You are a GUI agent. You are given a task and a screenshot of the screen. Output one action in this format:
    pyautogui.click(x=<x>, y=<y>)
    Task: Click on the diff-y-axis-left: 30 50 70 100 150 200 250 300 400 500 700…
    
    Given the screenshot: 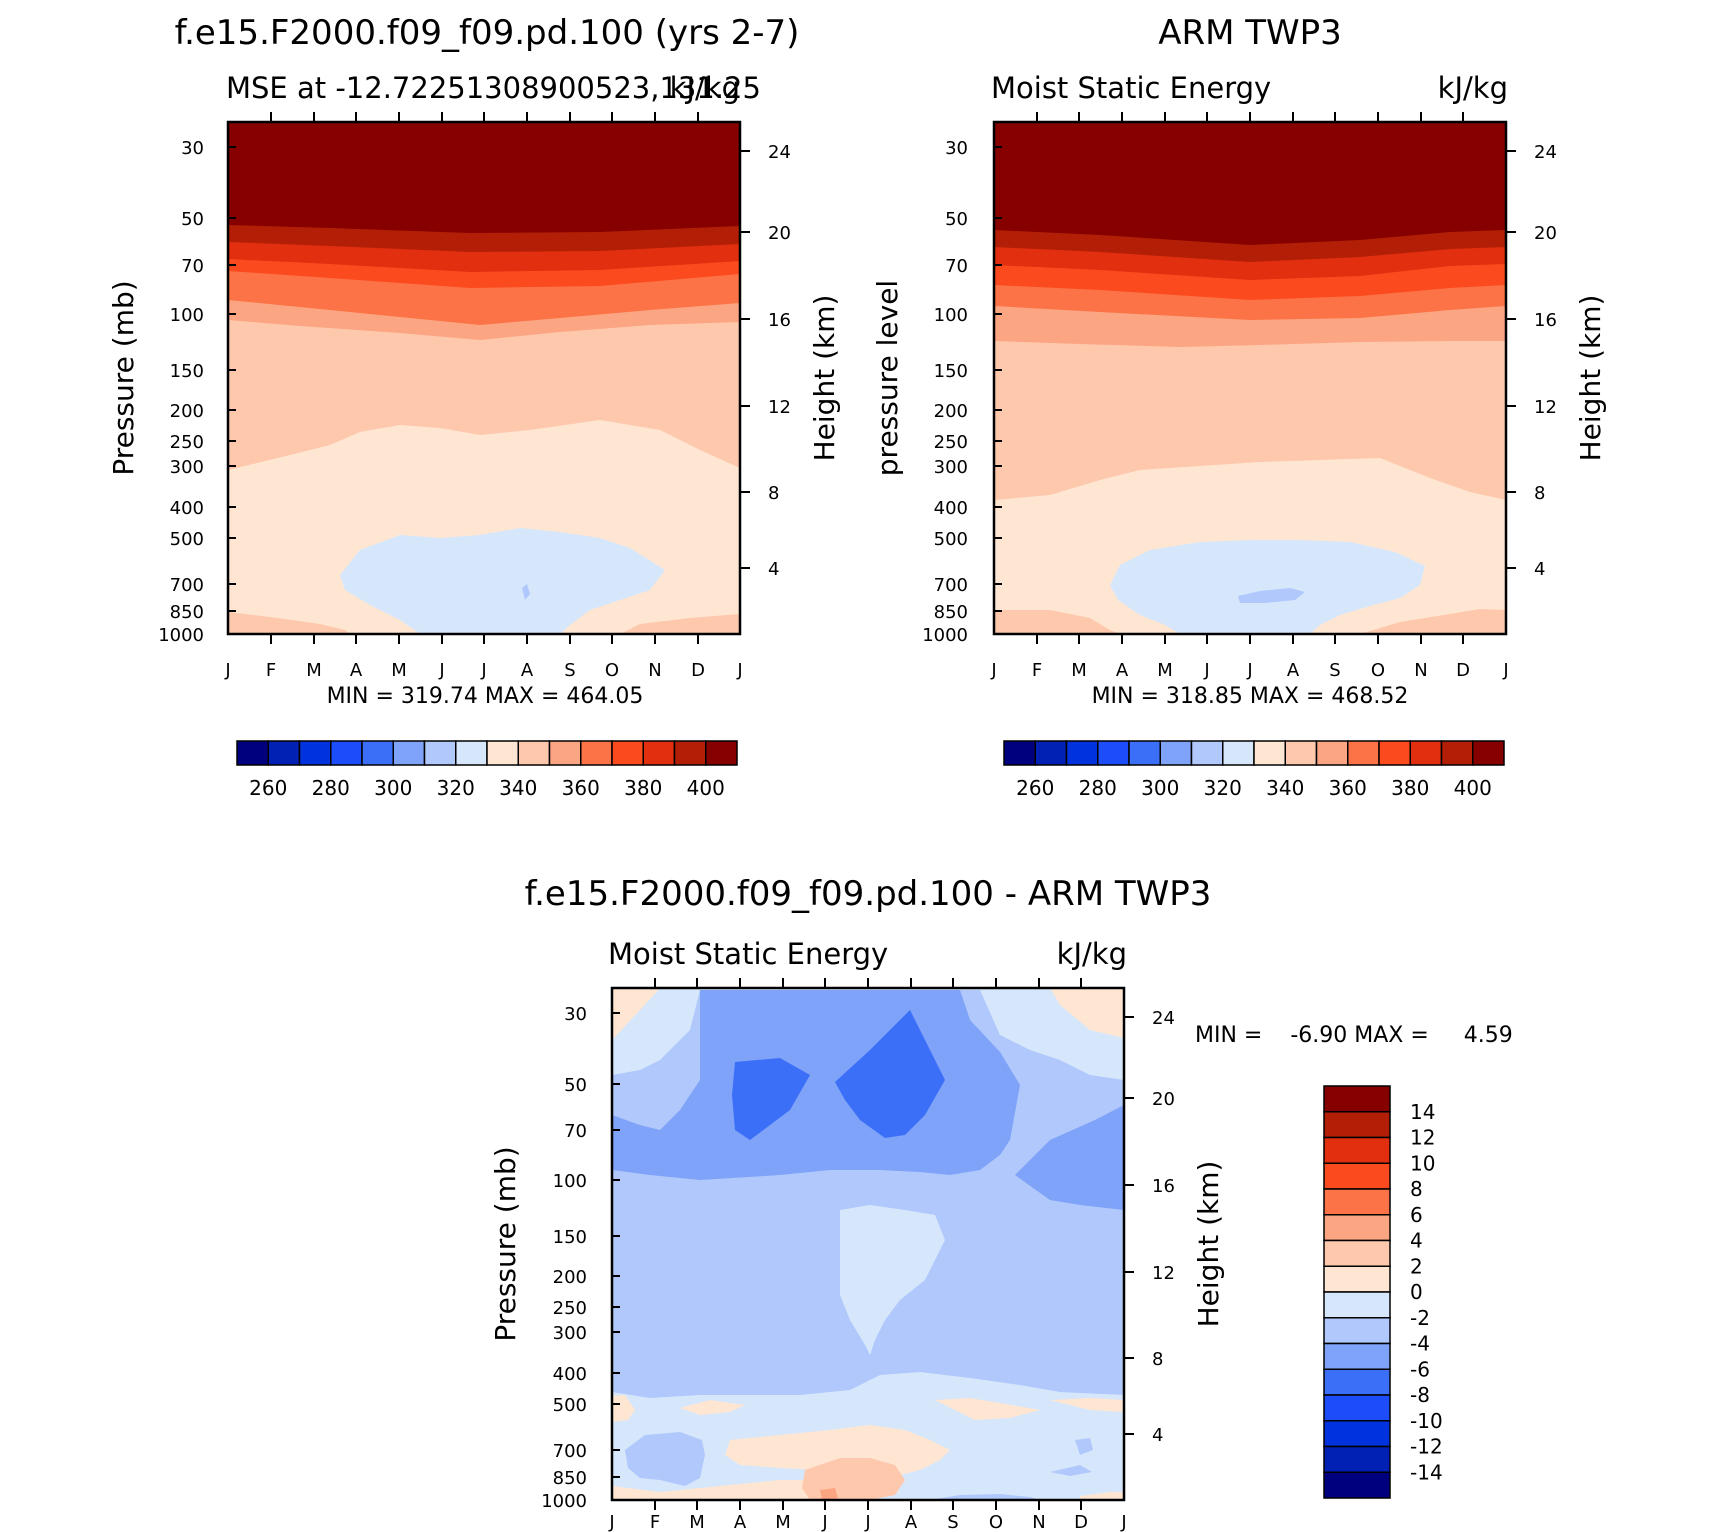 What is the action you would take?
    pyautogui.click(x=580, y=1258)
    